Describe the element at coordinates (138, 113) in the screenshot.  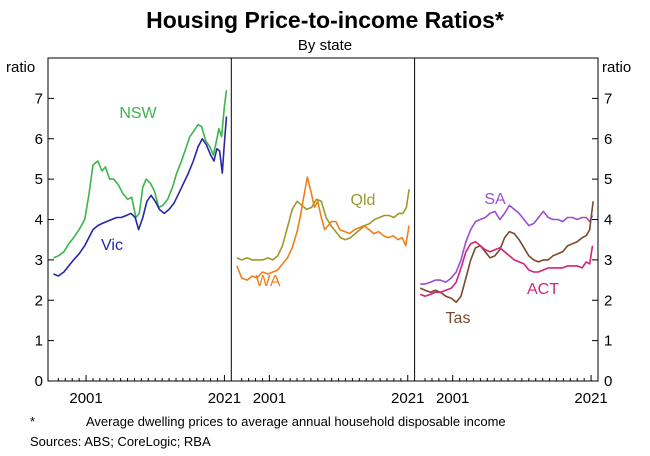
I see `series-label-nsw: NSW` at that location.